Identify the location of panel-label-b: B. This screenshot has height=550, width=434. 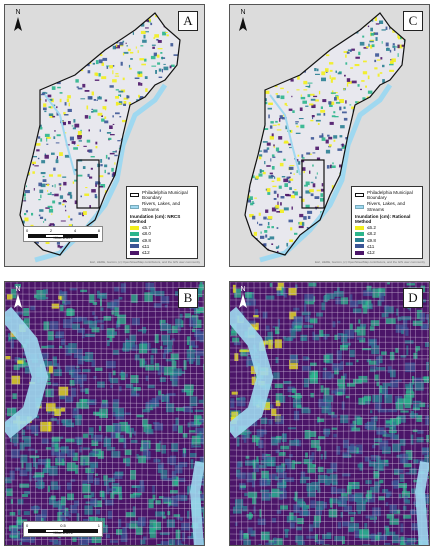
(188, 298).